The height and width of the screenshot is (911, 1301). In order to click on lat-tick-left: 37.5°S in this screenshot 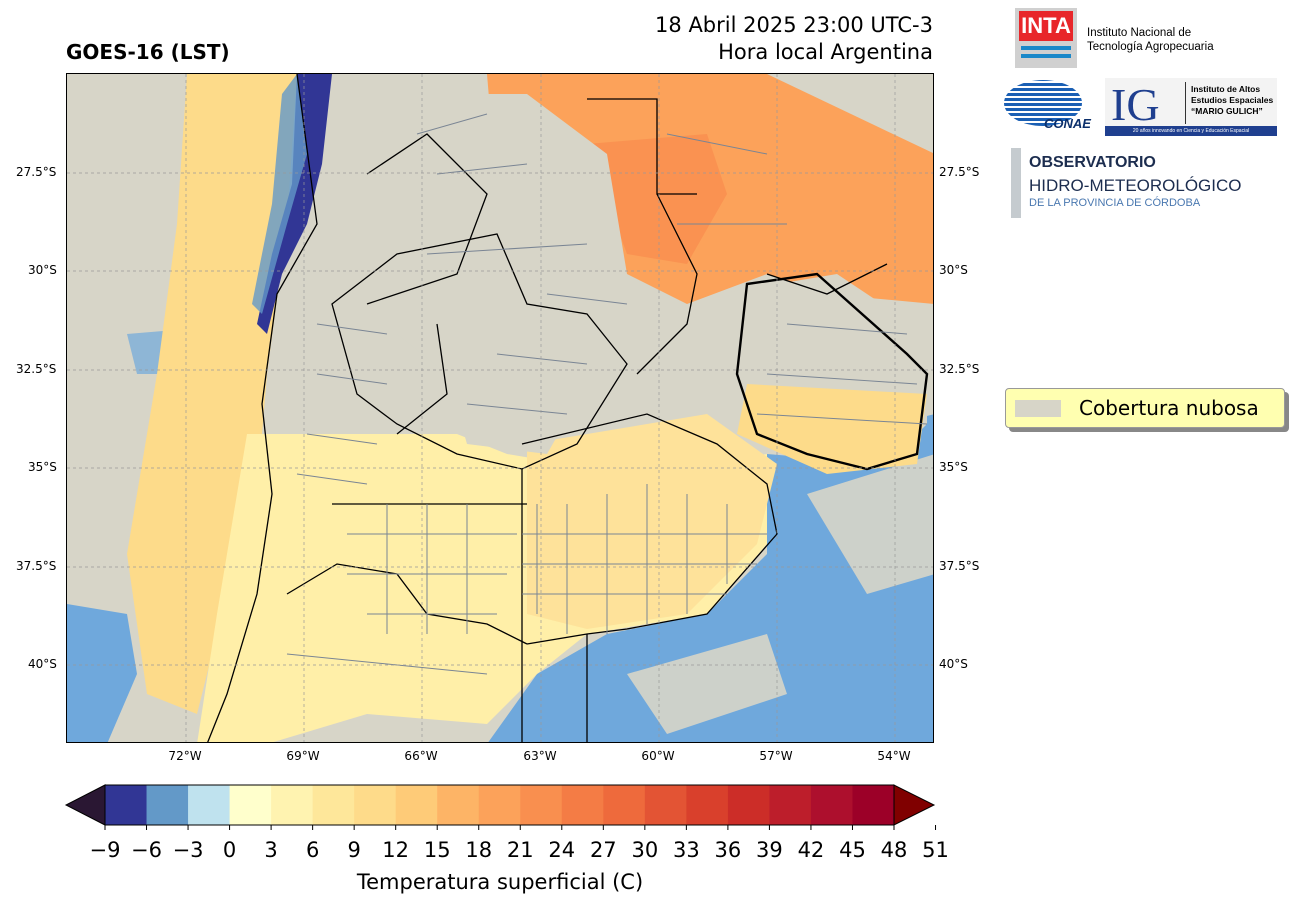, I will do `click(36, 566)`.